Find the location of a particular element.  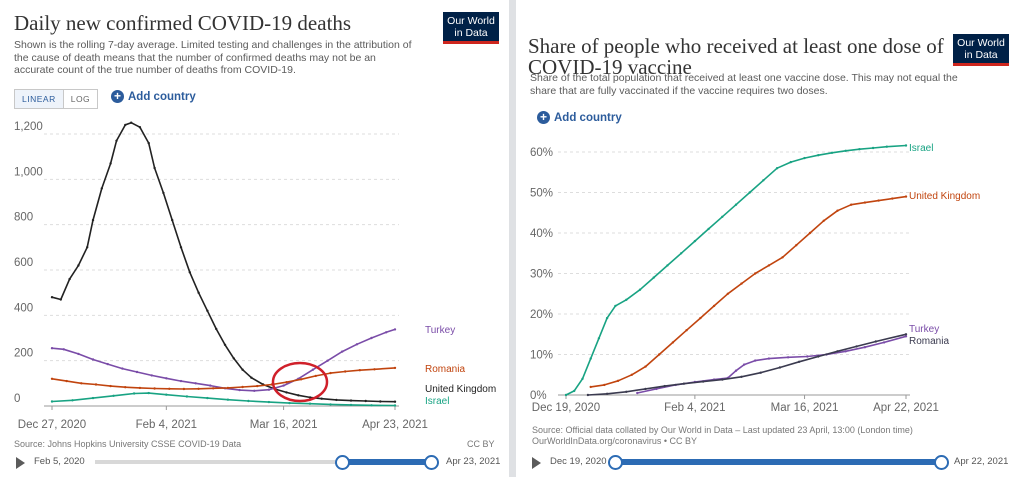

play-icon is located at coordinates (20, 463).